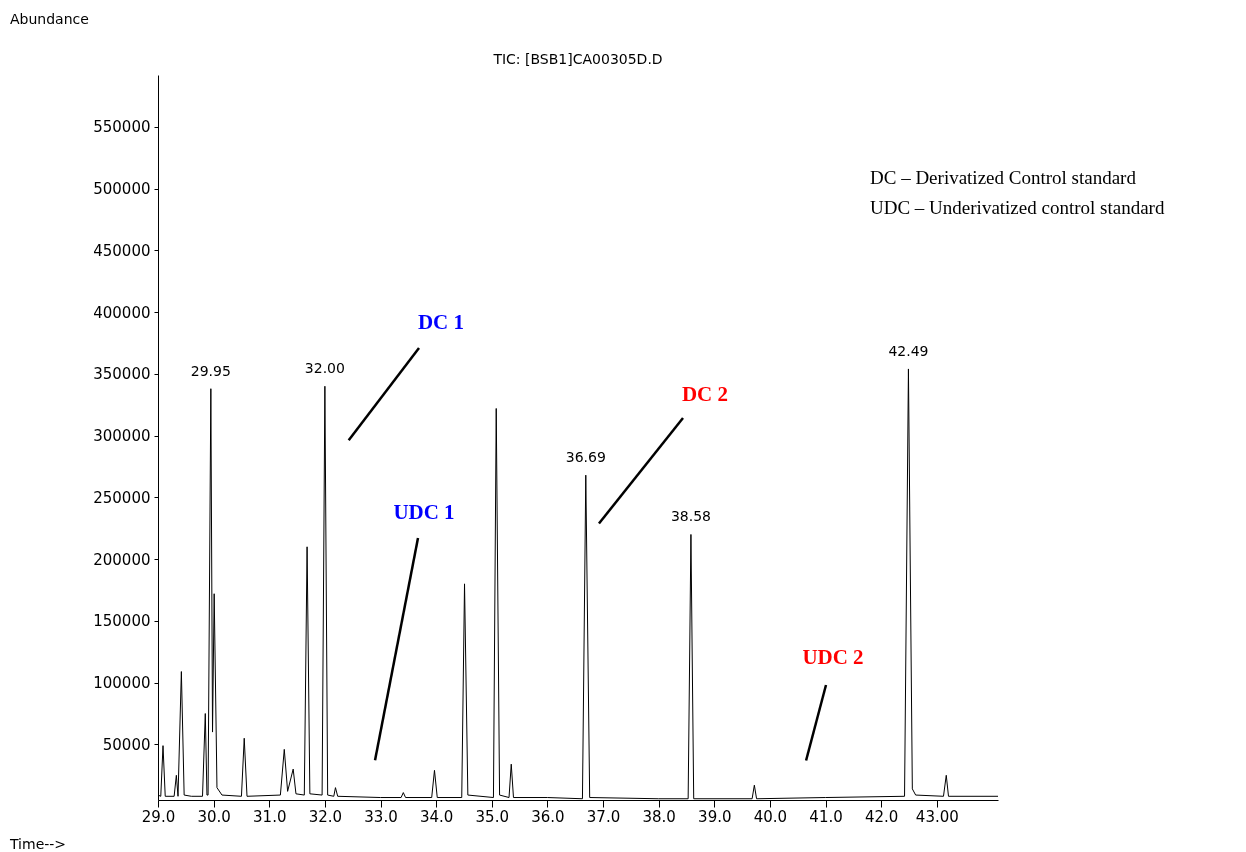 The height and width of the screenshot is (852, 1246). What do you see at coordinates (659, 816) in the screenshot?
I see `x-tick-label: 38.0` at bounding box center [659, 816].